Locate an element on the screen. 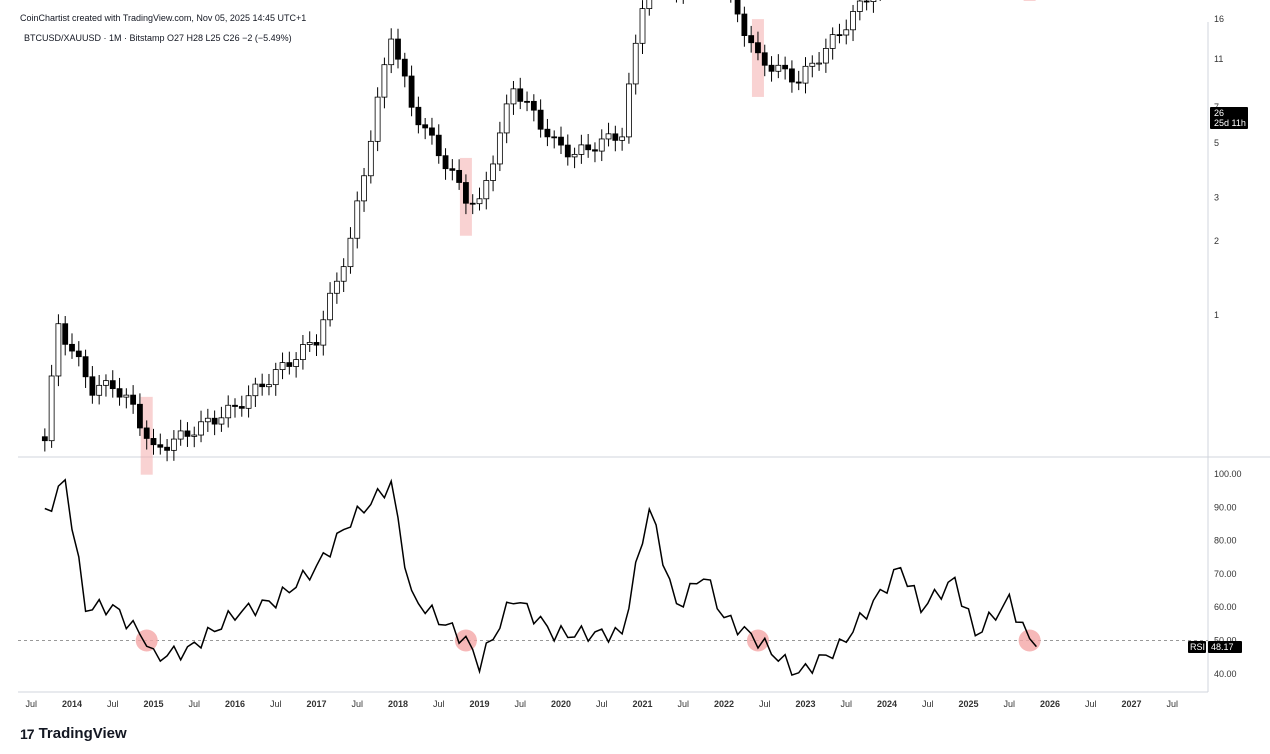  time-axis-tick: 2020 is located at coordinates (561, 704).